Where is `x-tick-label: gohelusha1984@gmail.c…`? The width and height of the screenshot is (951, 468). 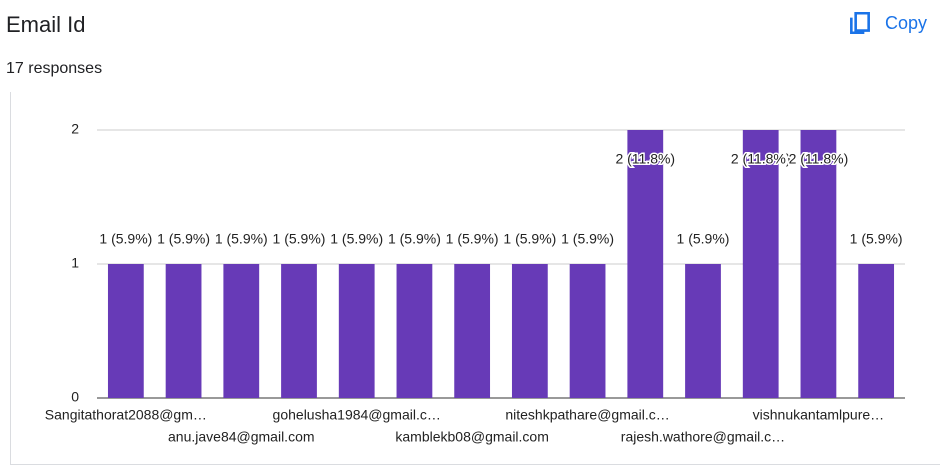
x-tick-label: gohelusha1984@gmail.c… is located at coordinates (357, 415).